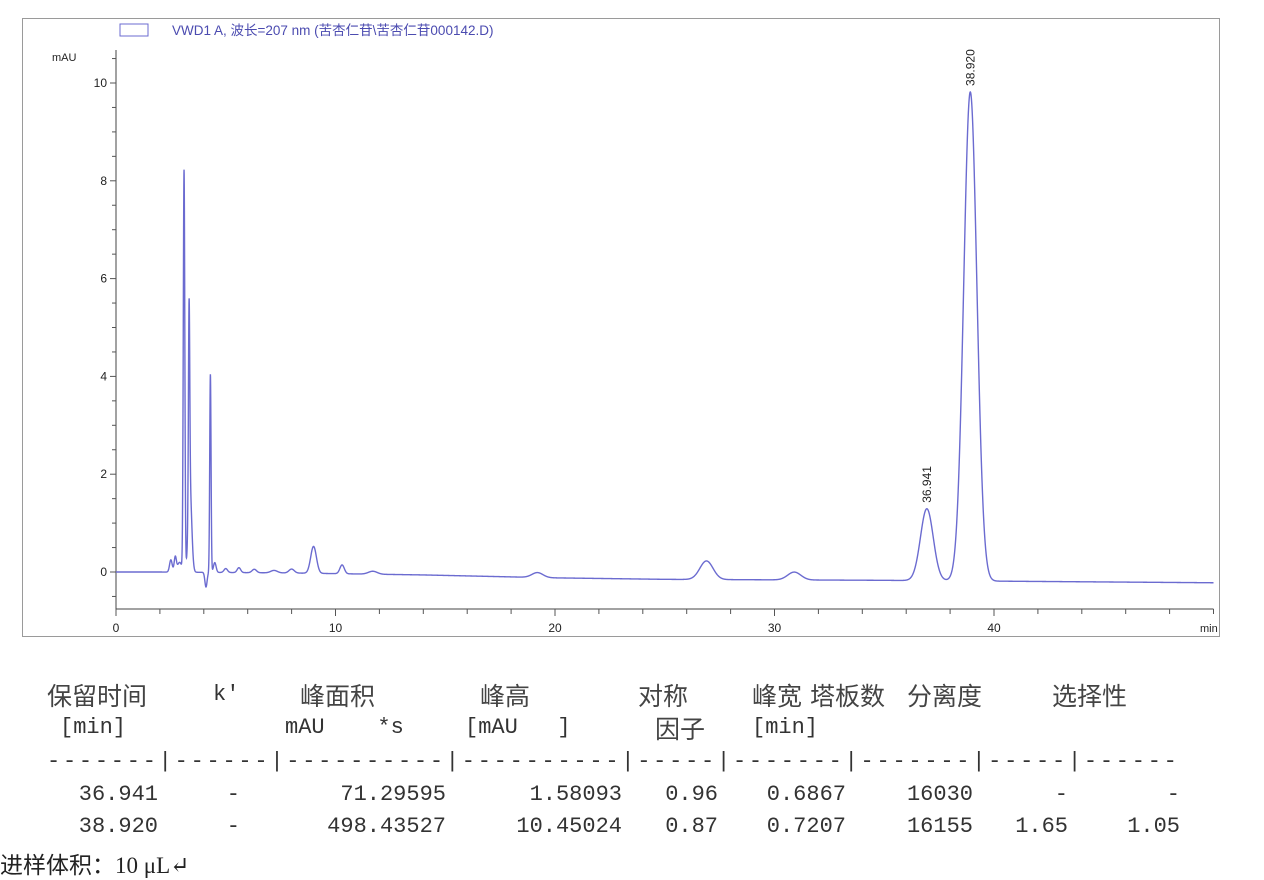  What do you see at coordinates (939, 794) in the screenshot?
I see `table-cell: 16030` at bounding box center [939, 794].